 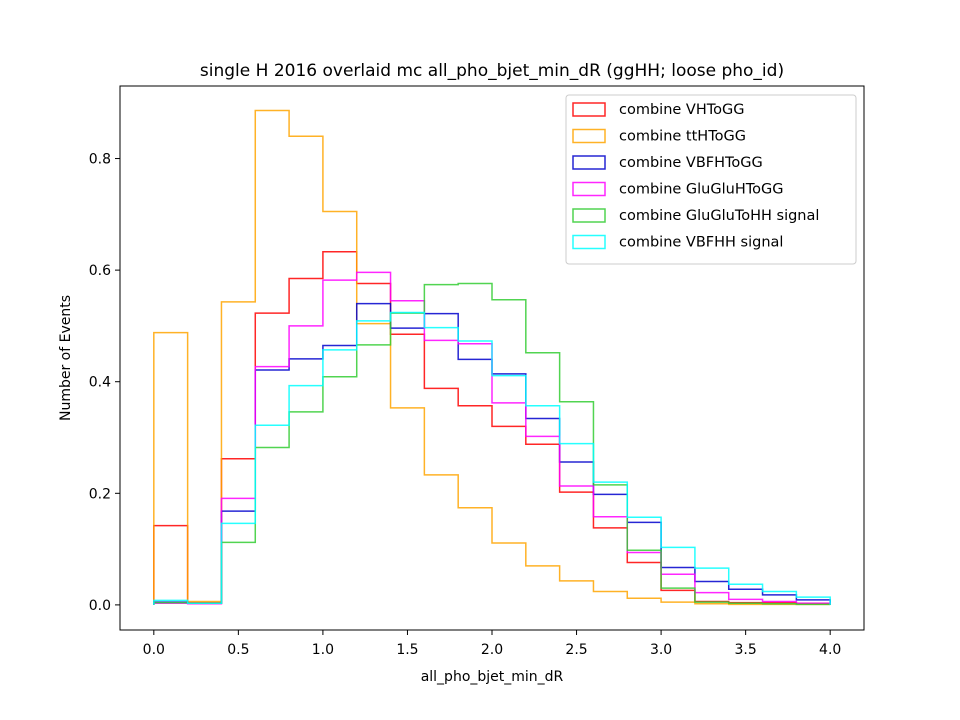 What do you see at coordinates (681, 110) in the screenshot?
I see `legend-label: combine VHToGG` at bounding box center [681, 110].